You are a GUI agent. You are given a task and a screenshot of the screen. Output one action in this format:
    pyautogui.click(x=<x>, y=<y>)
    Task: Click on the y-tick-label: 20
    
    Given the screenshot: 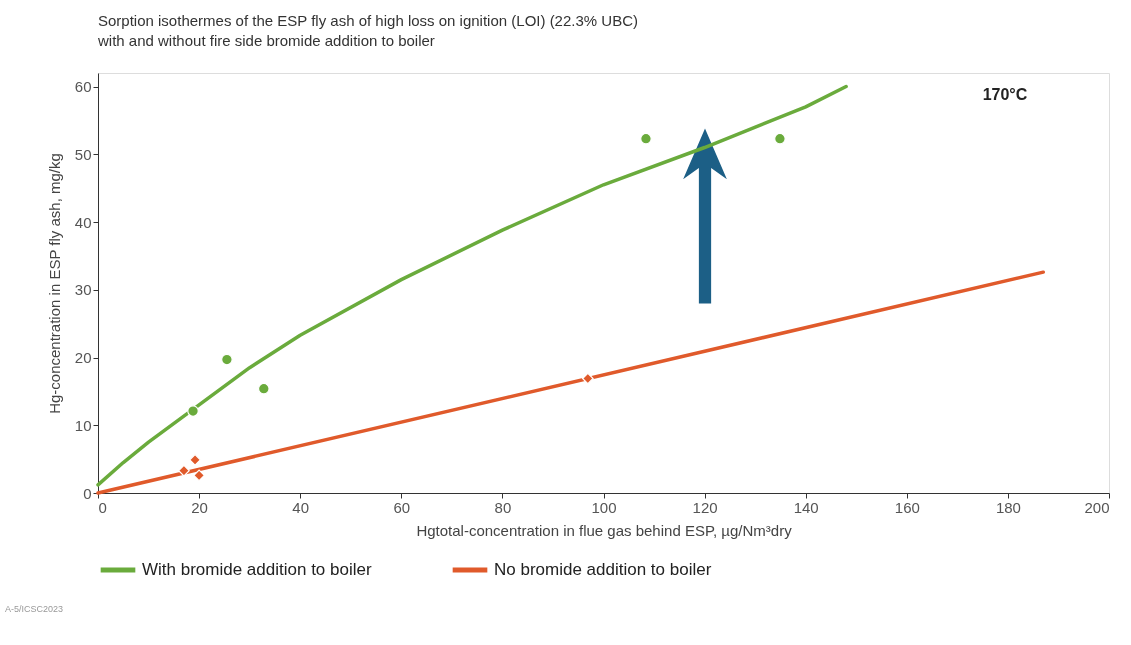 What is the action you would take?
    pyautogui.click(x=83, y=358)
    